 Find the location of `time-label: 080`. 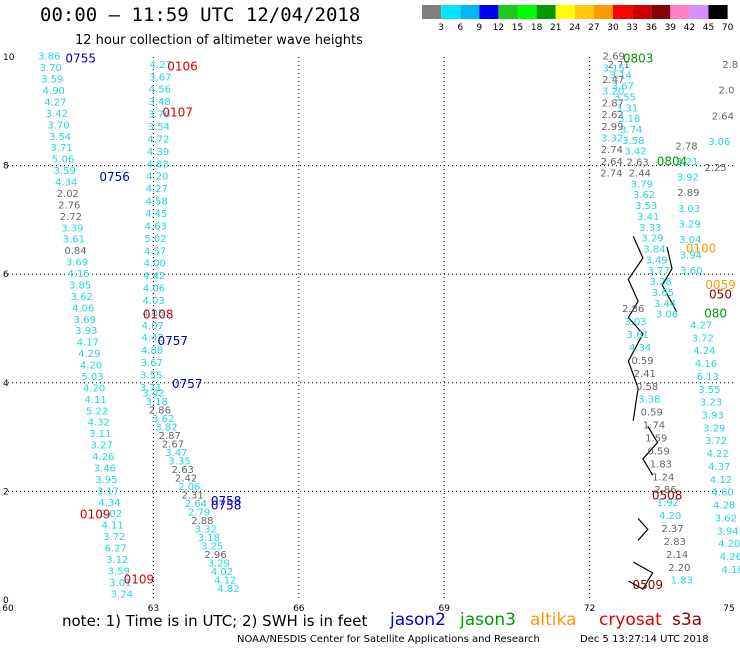

time-label: 080 is located at coordinates (715, 314).